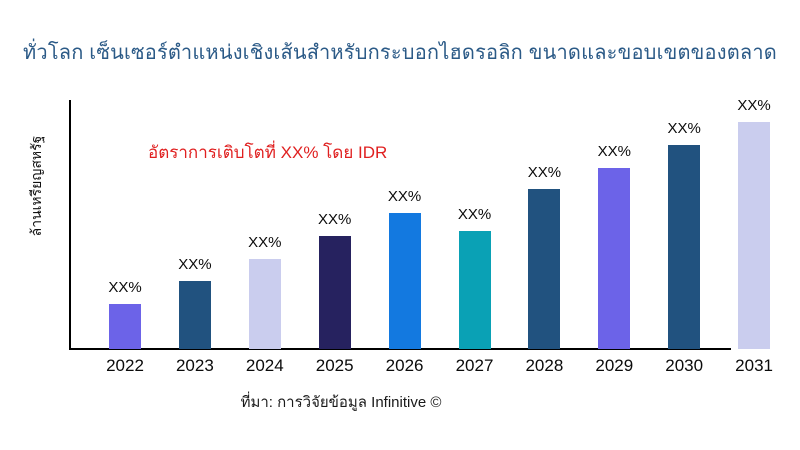  What do you see at coordinates (404, 281) in the screenshot?
I see `bar-2026` at bounding box center [404, 281].